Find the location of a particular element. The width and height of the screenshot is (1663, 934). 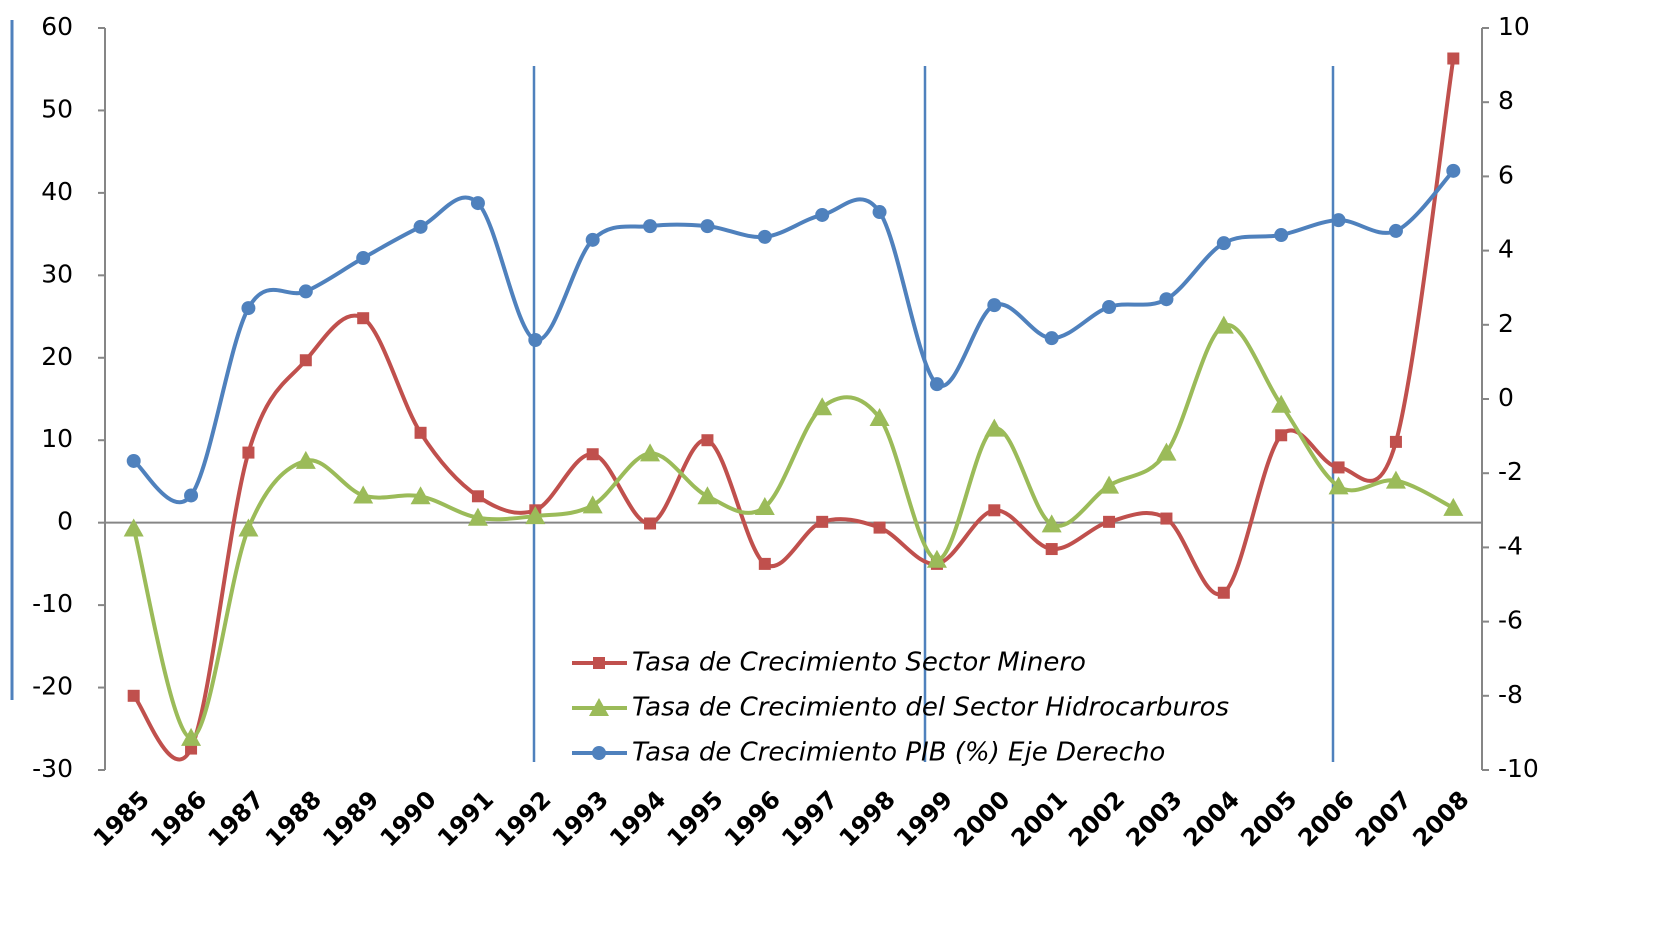

y2-tick-label: -2 is located at coordinates (1510, 471).